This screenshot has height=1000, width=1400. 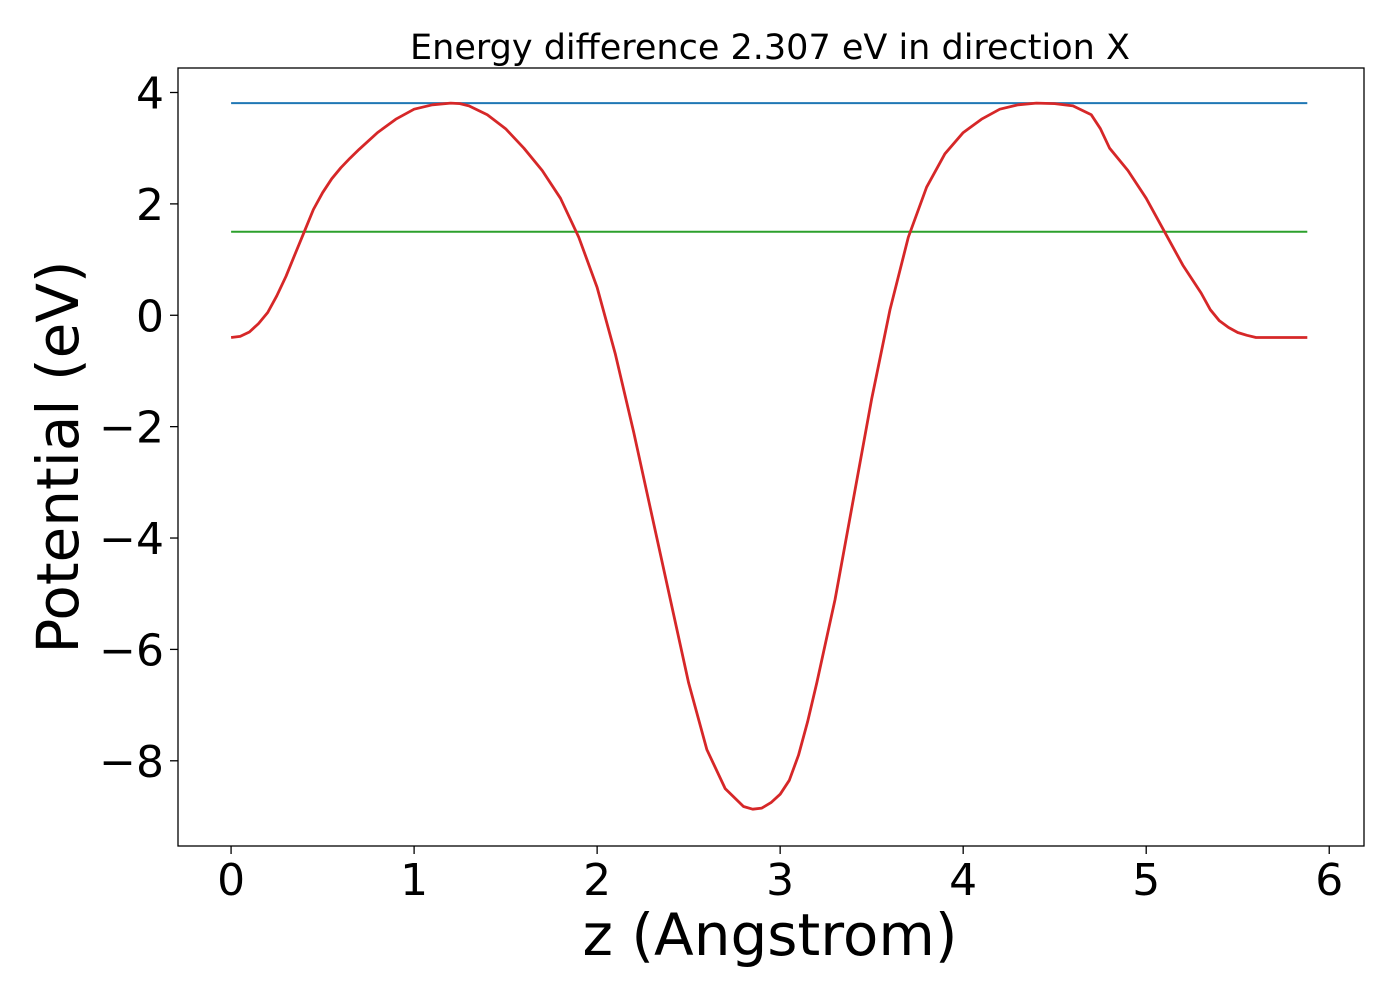 What do you see at coordinates (780, 880) in the screenshot?
I see `x-tick-label: 3` at bounding box center [780, 880].